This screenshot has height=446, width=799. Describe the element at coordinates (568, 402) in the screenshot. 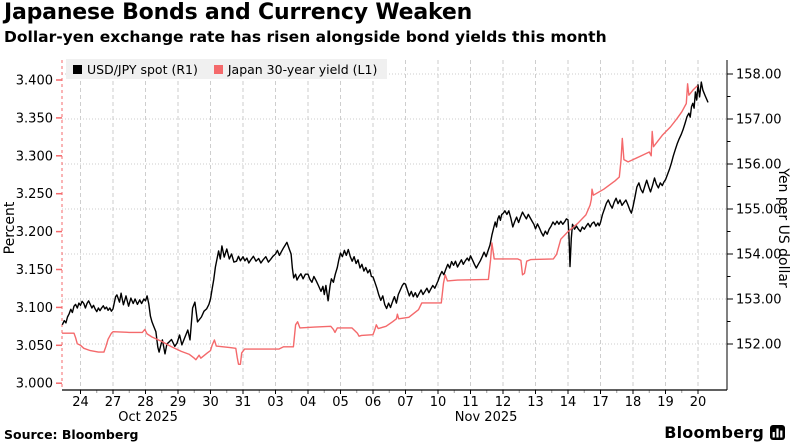

I see `svg-text: 14` at that location.